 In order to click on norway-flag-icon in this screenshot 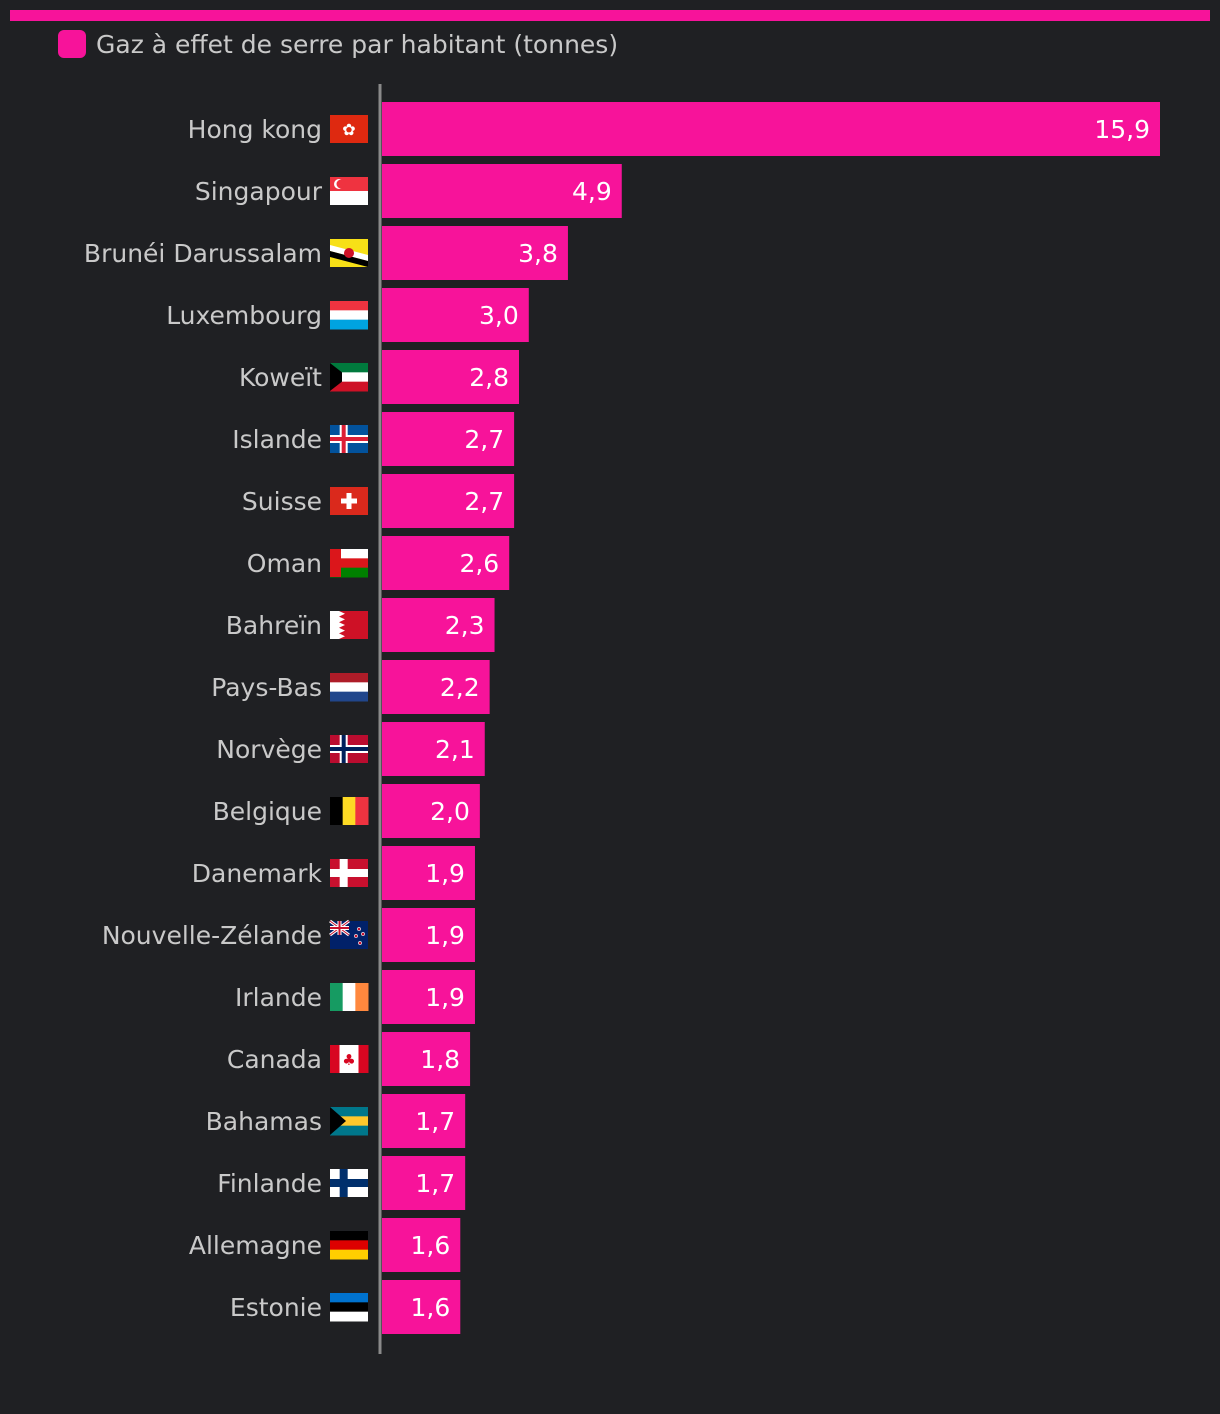, I will do `click(349, 749)`.